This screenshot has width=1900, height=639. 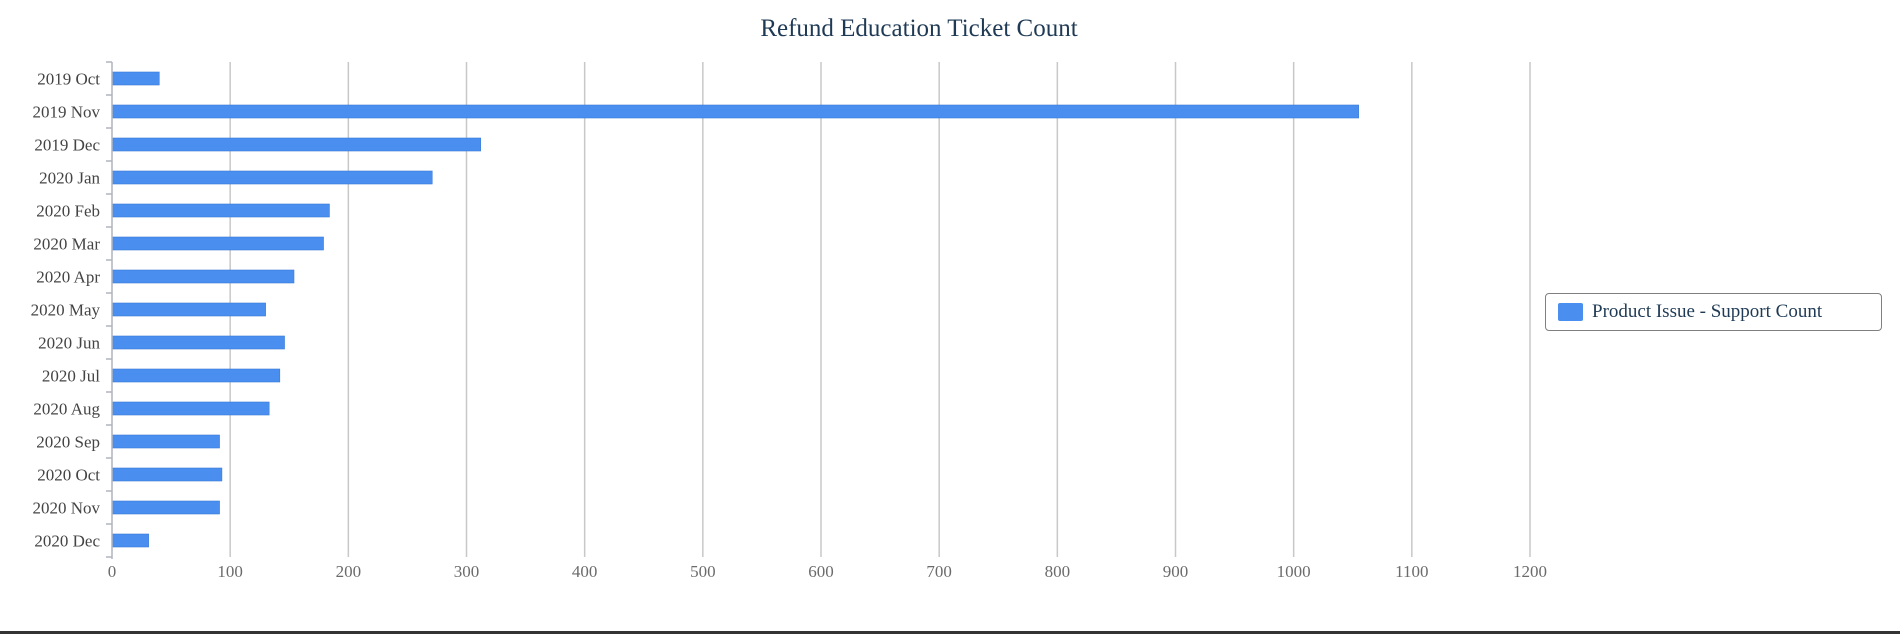 I want to click on x-tick-label: 1200, so click(x=1530, y=571).